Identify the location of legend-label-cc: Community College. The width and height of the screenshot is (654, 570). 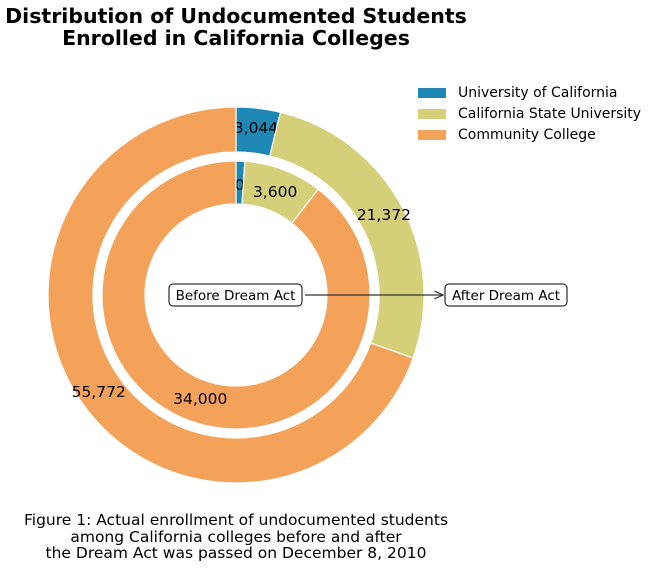
(527, 134).